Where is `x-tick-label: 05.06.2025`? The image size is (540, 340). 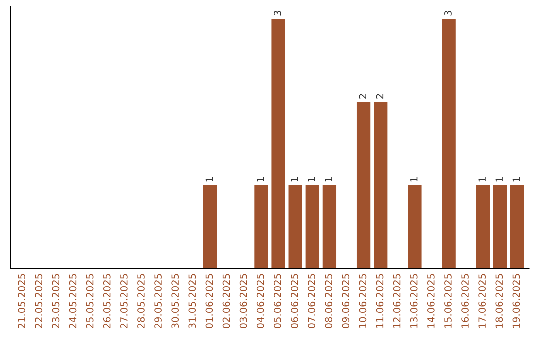
x-tick-label: 05.06.2025 is located at coordinates (278, 301).